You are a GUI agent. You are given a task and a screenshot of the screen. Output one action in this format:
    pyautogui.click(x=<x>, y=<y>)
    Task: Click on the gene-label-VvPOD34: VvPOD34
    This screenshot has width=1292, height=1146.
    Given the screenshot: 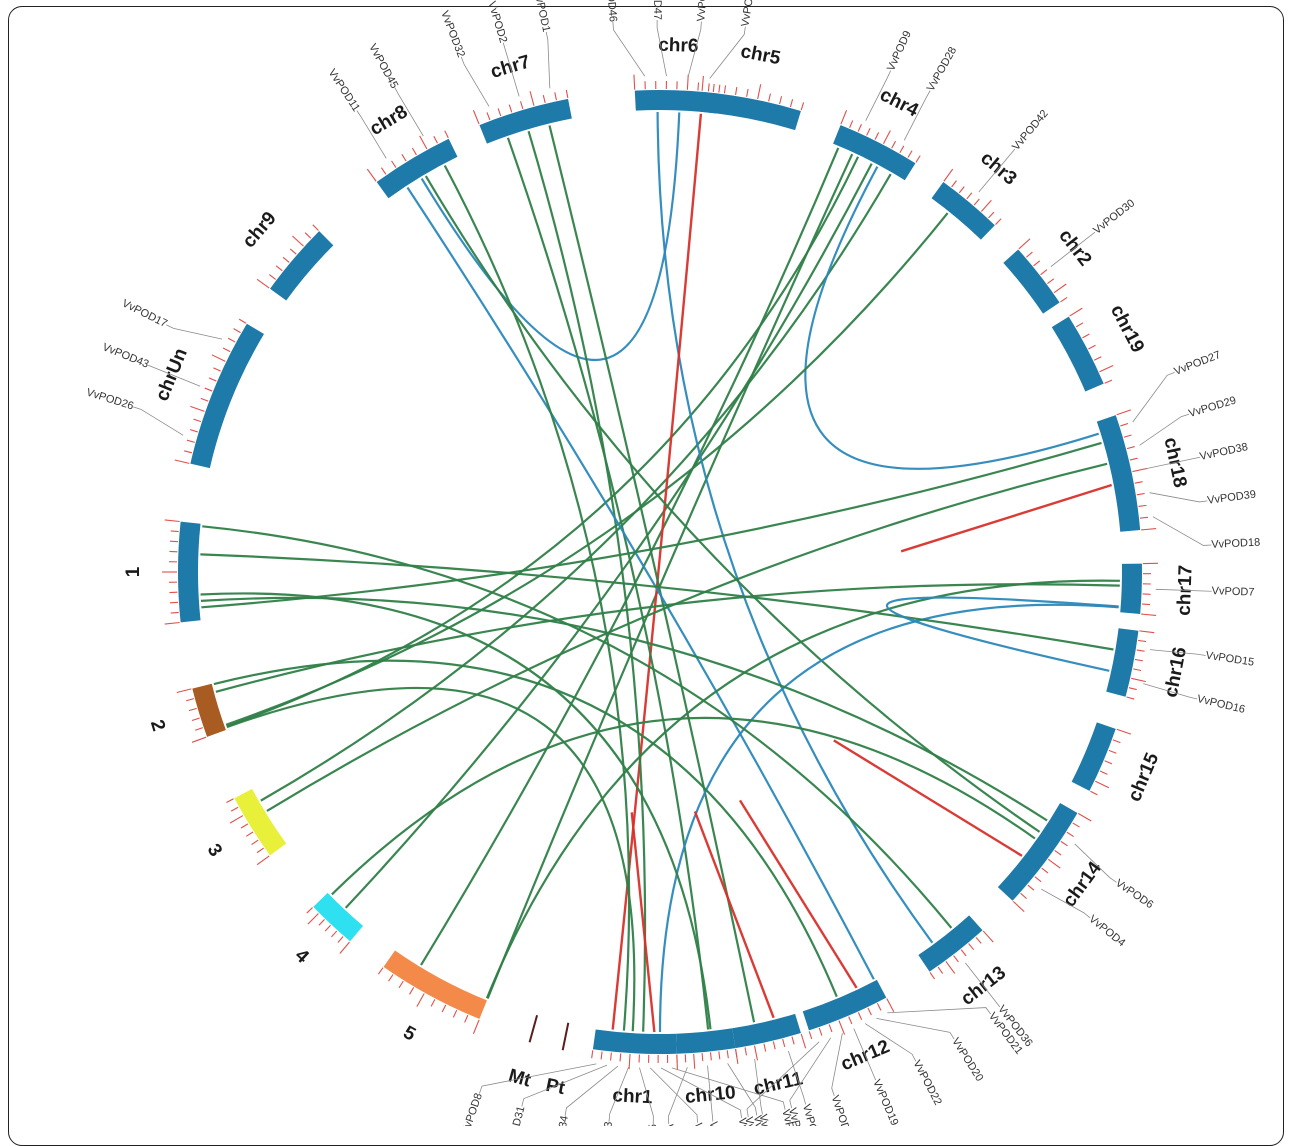 What is the action you would take?
    pyautogui.click(x=561, y=1120)
    